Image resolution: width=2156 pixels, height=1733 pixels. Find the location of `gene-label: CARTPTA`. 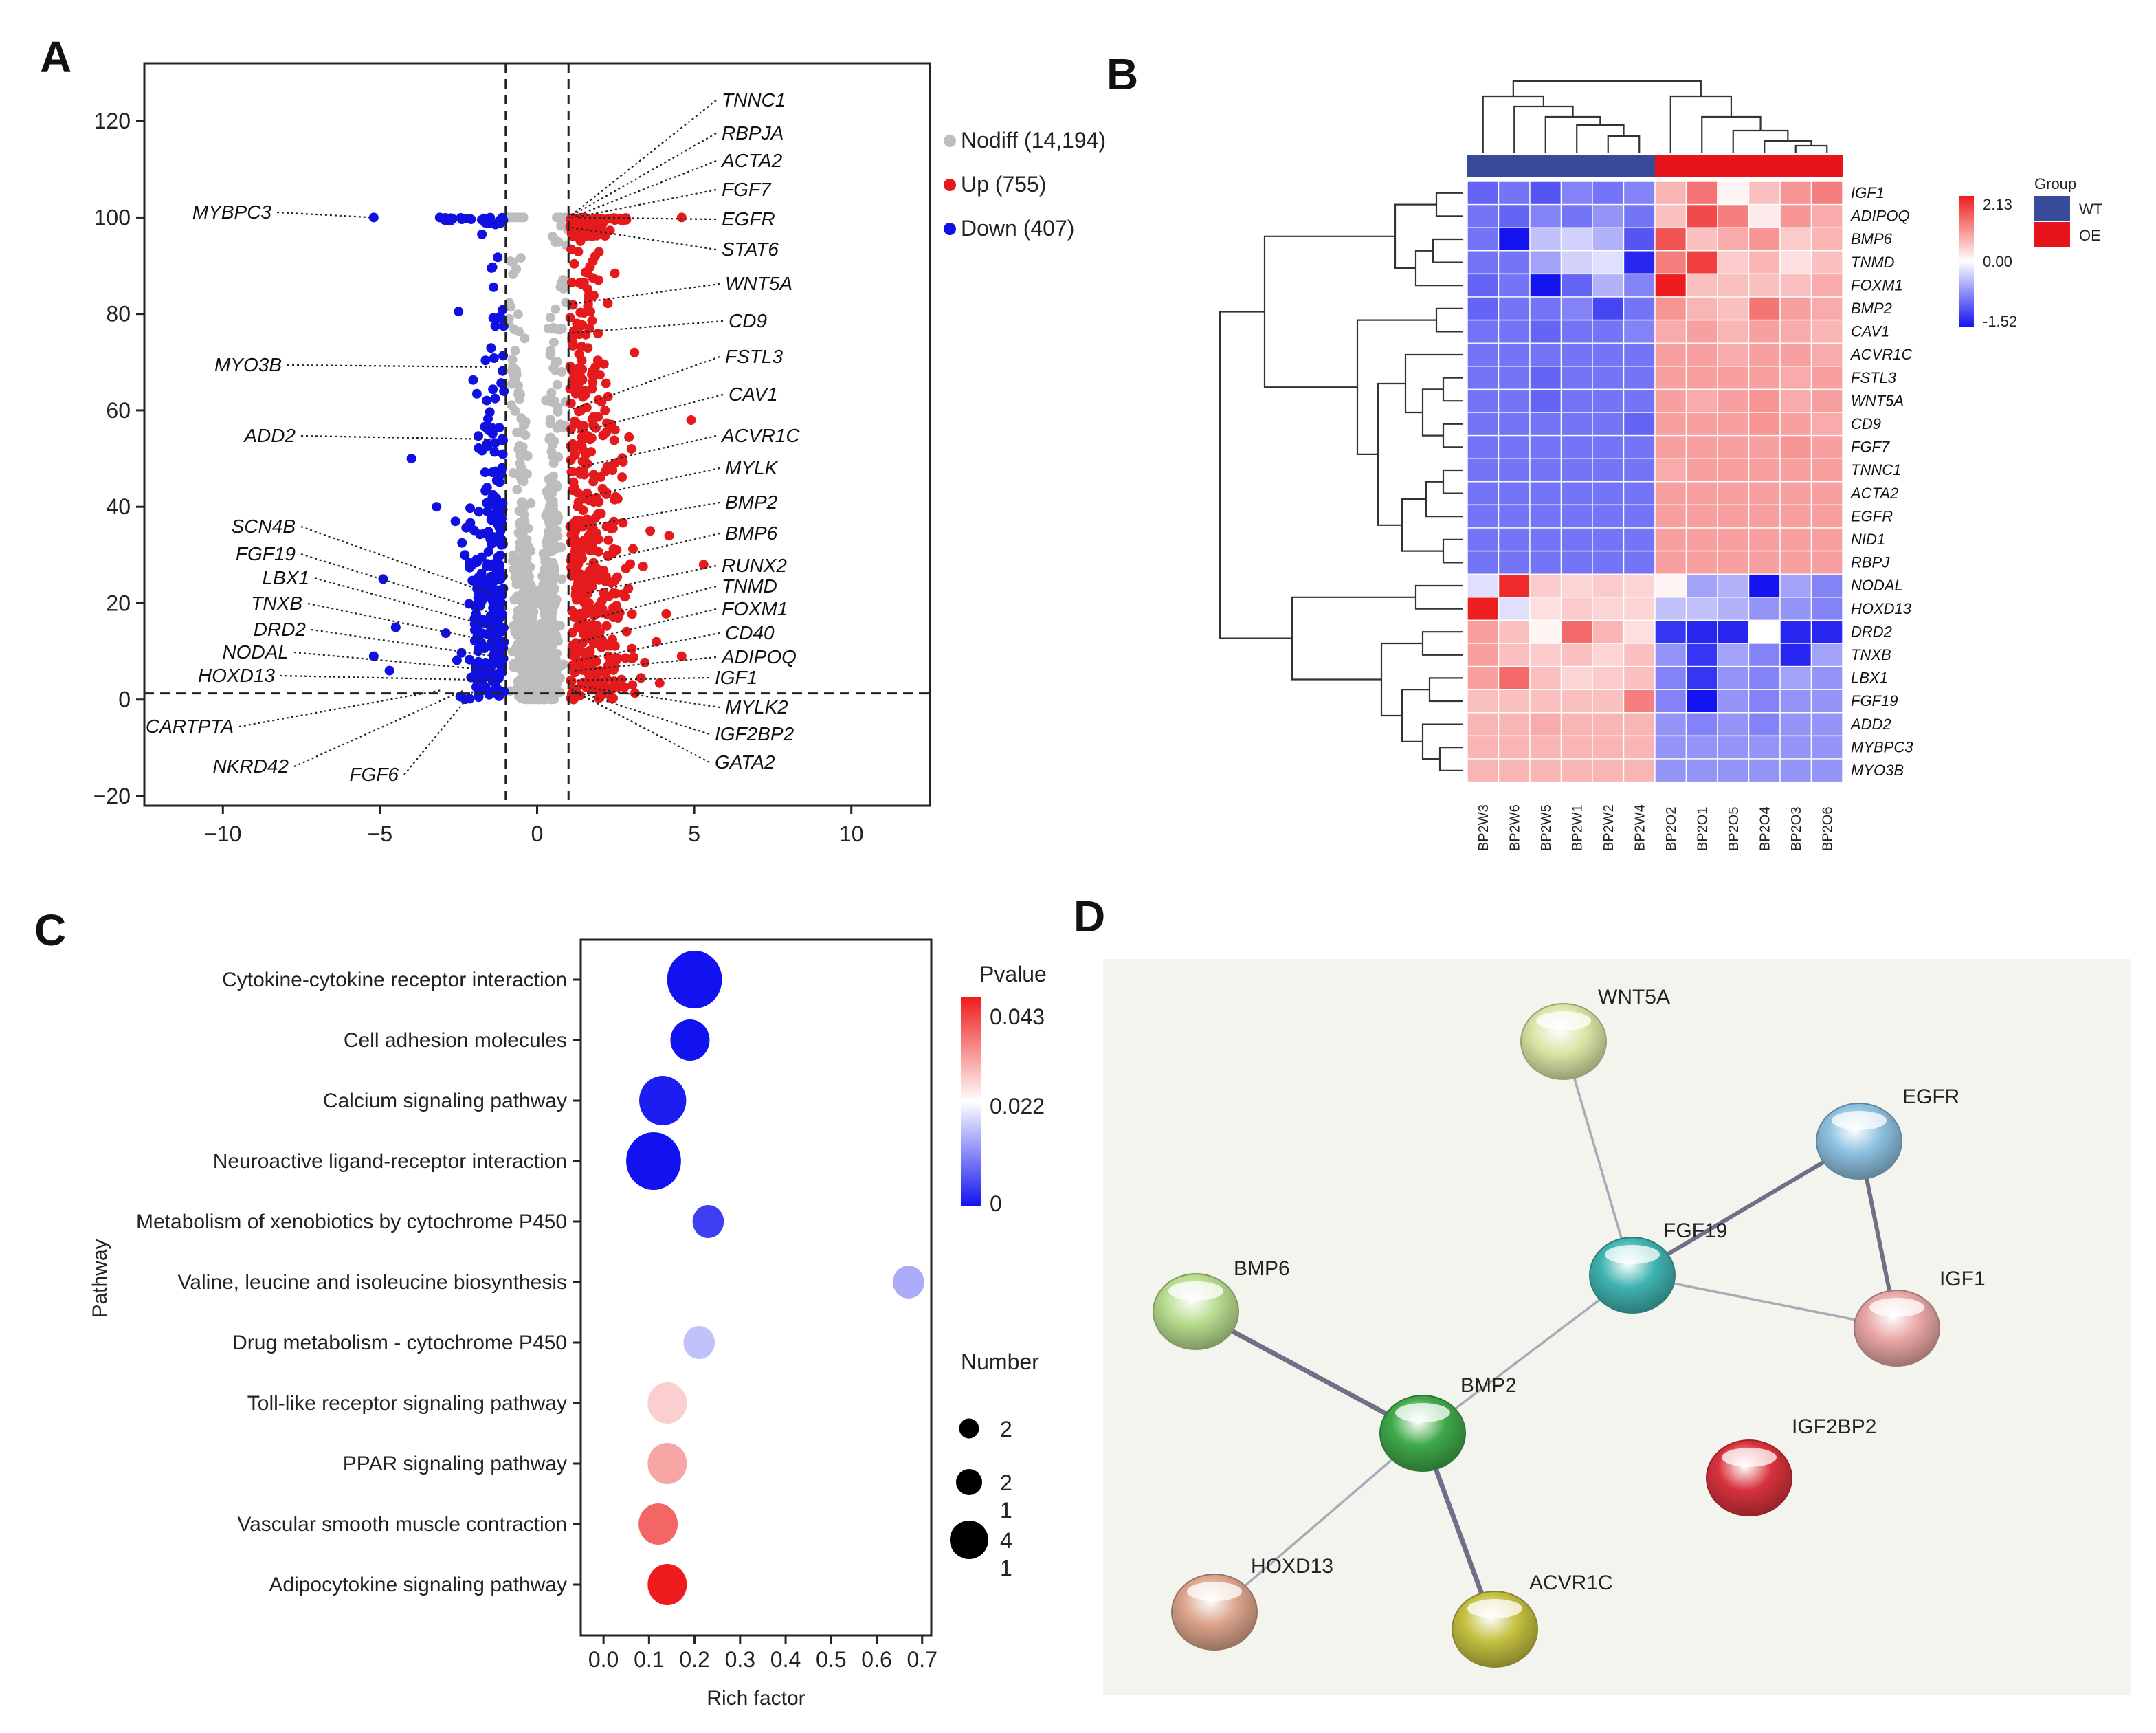

gene-label: CARTPTA is located at coordinates (190, 726).